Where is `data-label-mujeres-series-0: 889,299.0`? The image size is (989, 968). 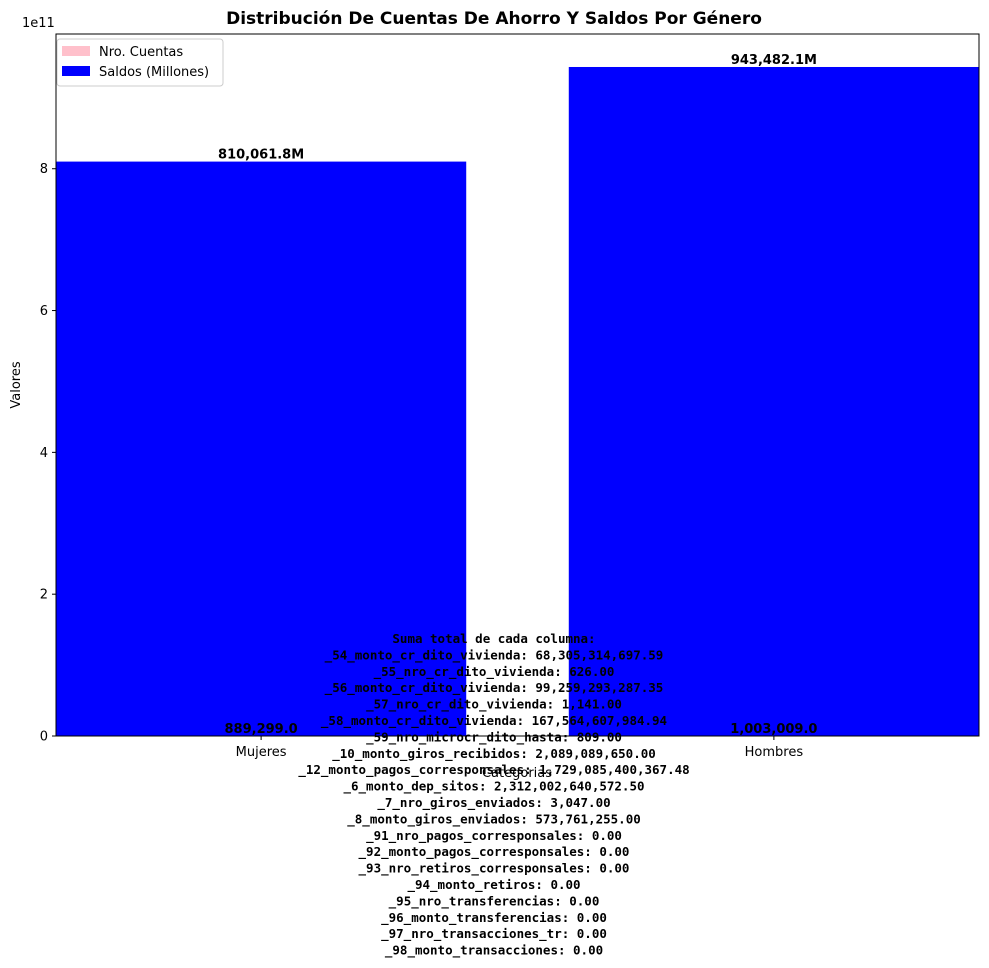 data-label-mujeres-series-0: 889,299.0 is located at coordinates (261, 729).